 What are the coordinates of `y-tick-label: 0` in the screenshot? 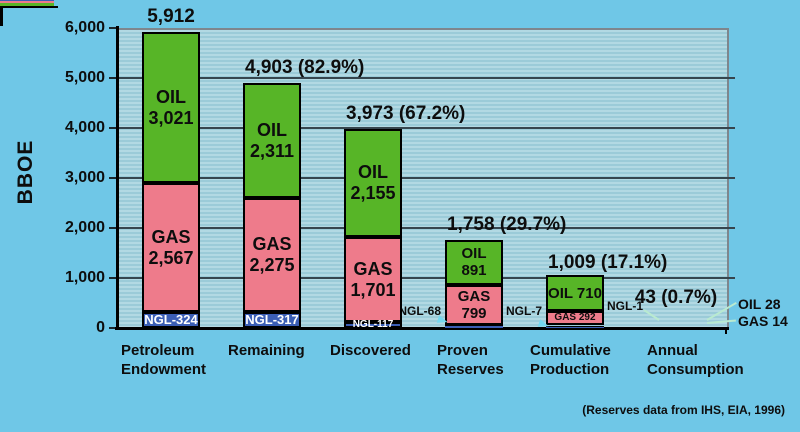 It's located at (100, 327).